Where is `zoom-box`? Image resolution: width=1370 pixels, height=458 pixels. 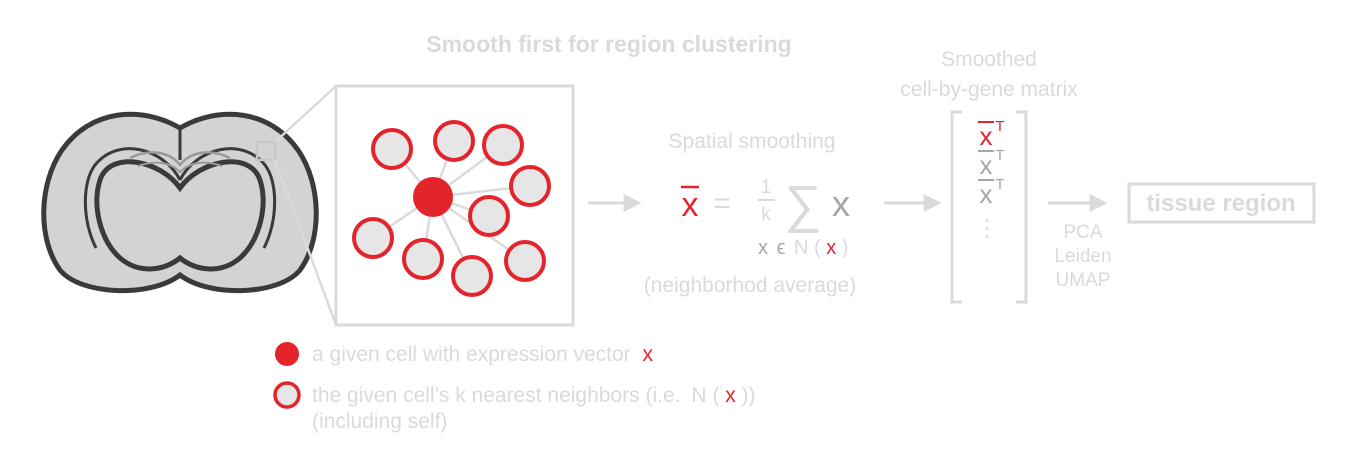
zoom-box is located at coordinates (454, 205).